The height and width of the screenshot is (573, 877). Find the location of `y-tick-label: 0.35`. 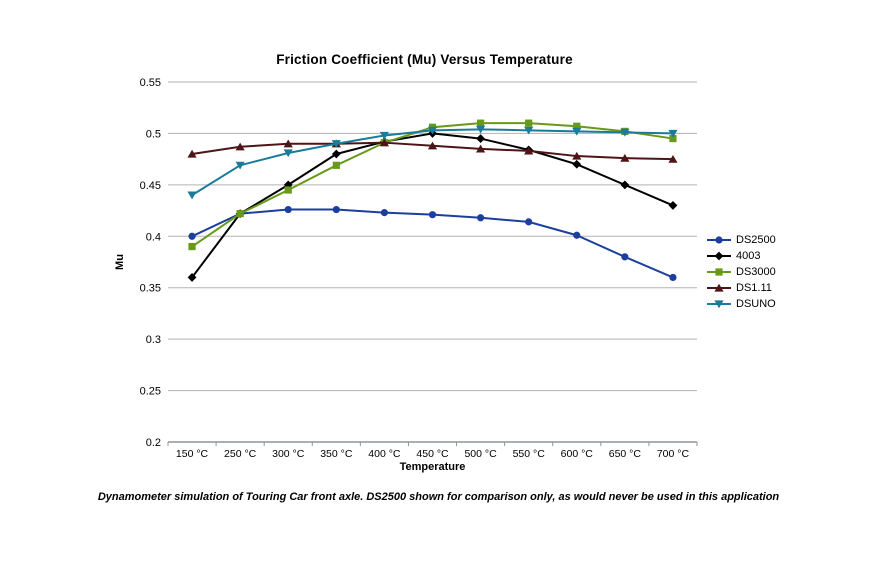

y-tick-label: 0.35 is located at coordinates (150, 289).